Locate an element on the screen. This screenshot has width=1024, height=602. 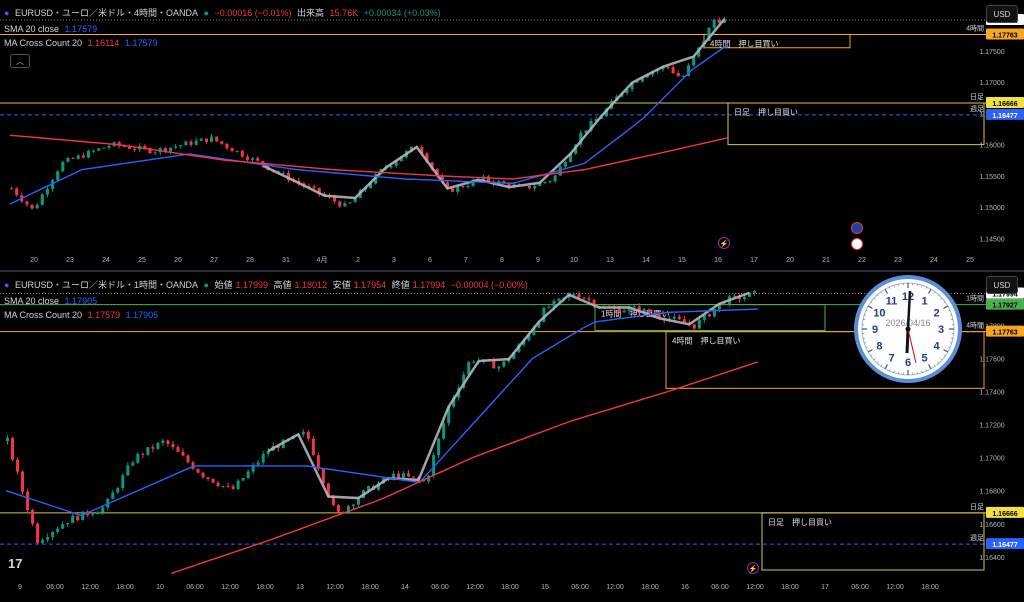
y-tick-label: 1.17200 is located at coordinates (991, 426).